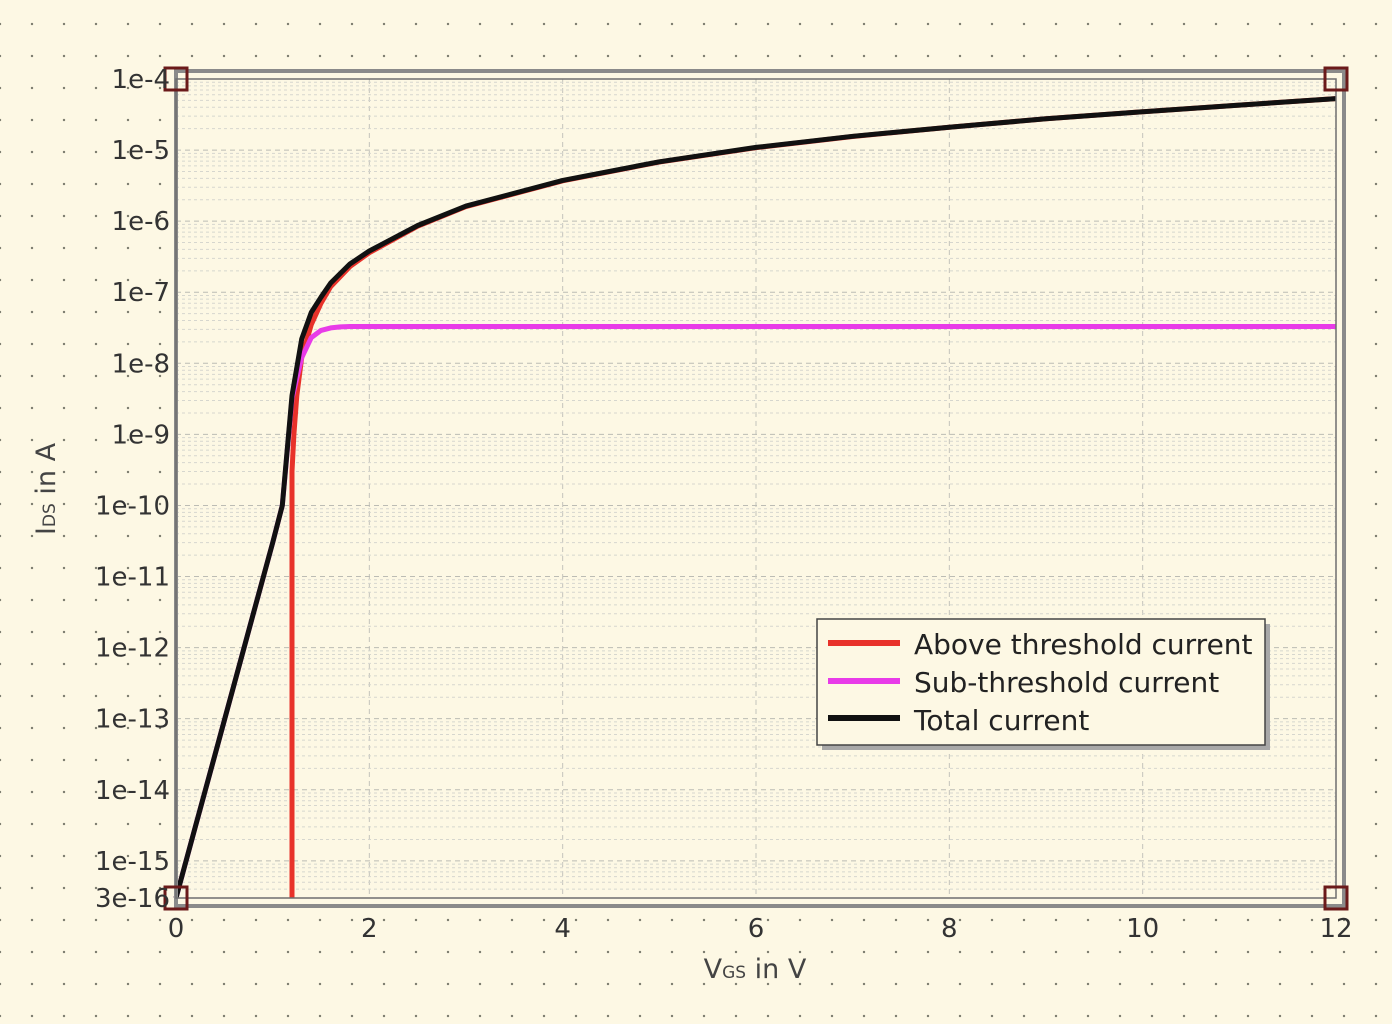 This screenshot has width=1392, height=1024. Describe the element at coordinates (141, 293) in the screenshot. I see `y-tick-label: 1e-7` at that location.